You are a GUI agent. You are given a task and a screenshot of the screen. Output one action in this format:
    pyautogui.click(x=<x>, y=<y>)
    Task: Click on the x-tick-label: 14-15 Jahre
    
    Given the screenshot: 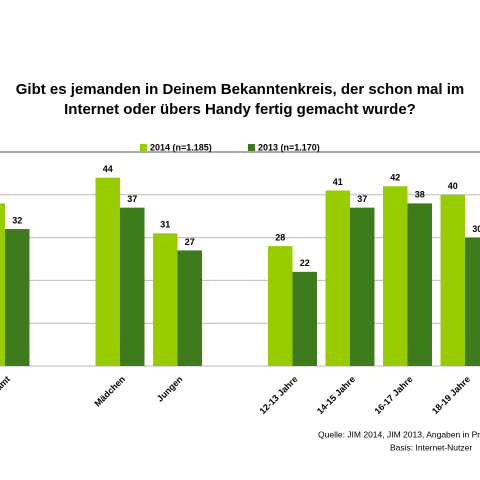 What is the action you would take?
    pyautogui.click(x=336, y=395)
    